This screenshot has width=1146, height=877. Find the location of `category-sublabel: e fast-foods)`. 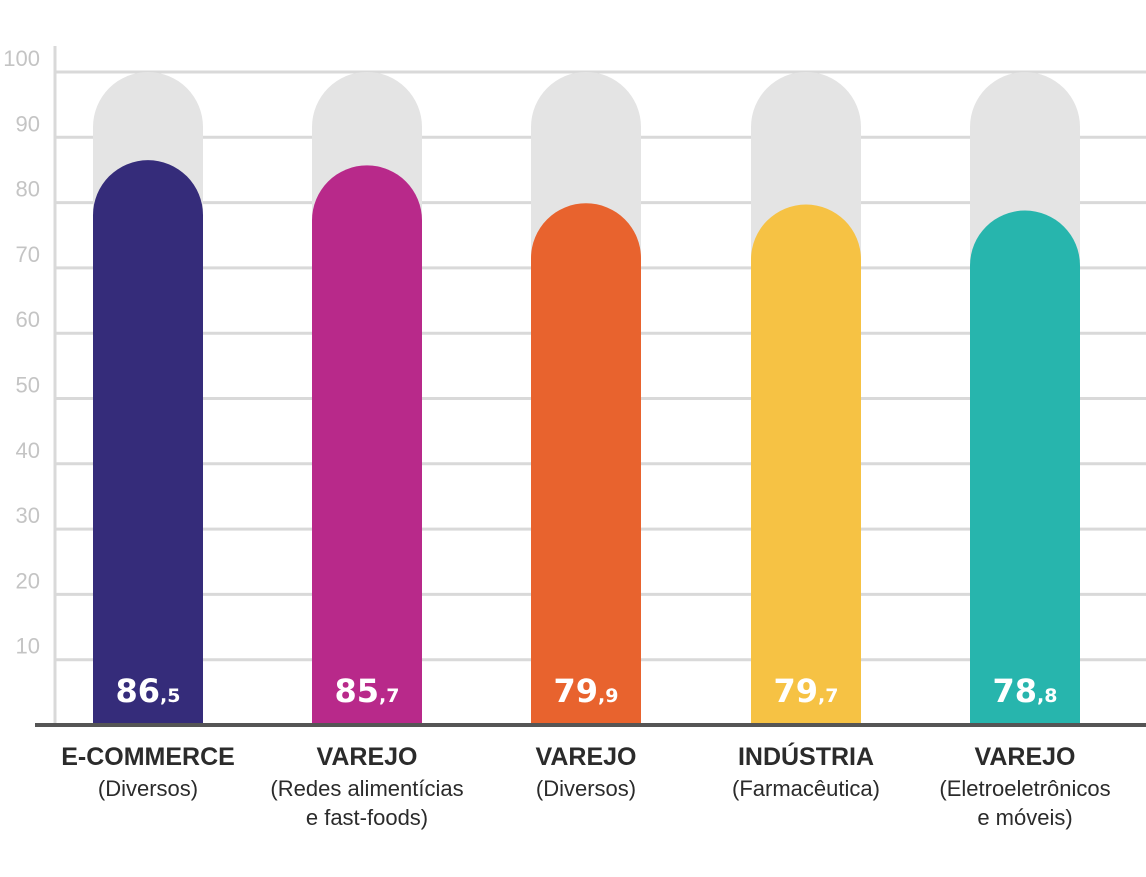

category-sublabel: e fast-foods) is located at coordinates (367, 817).